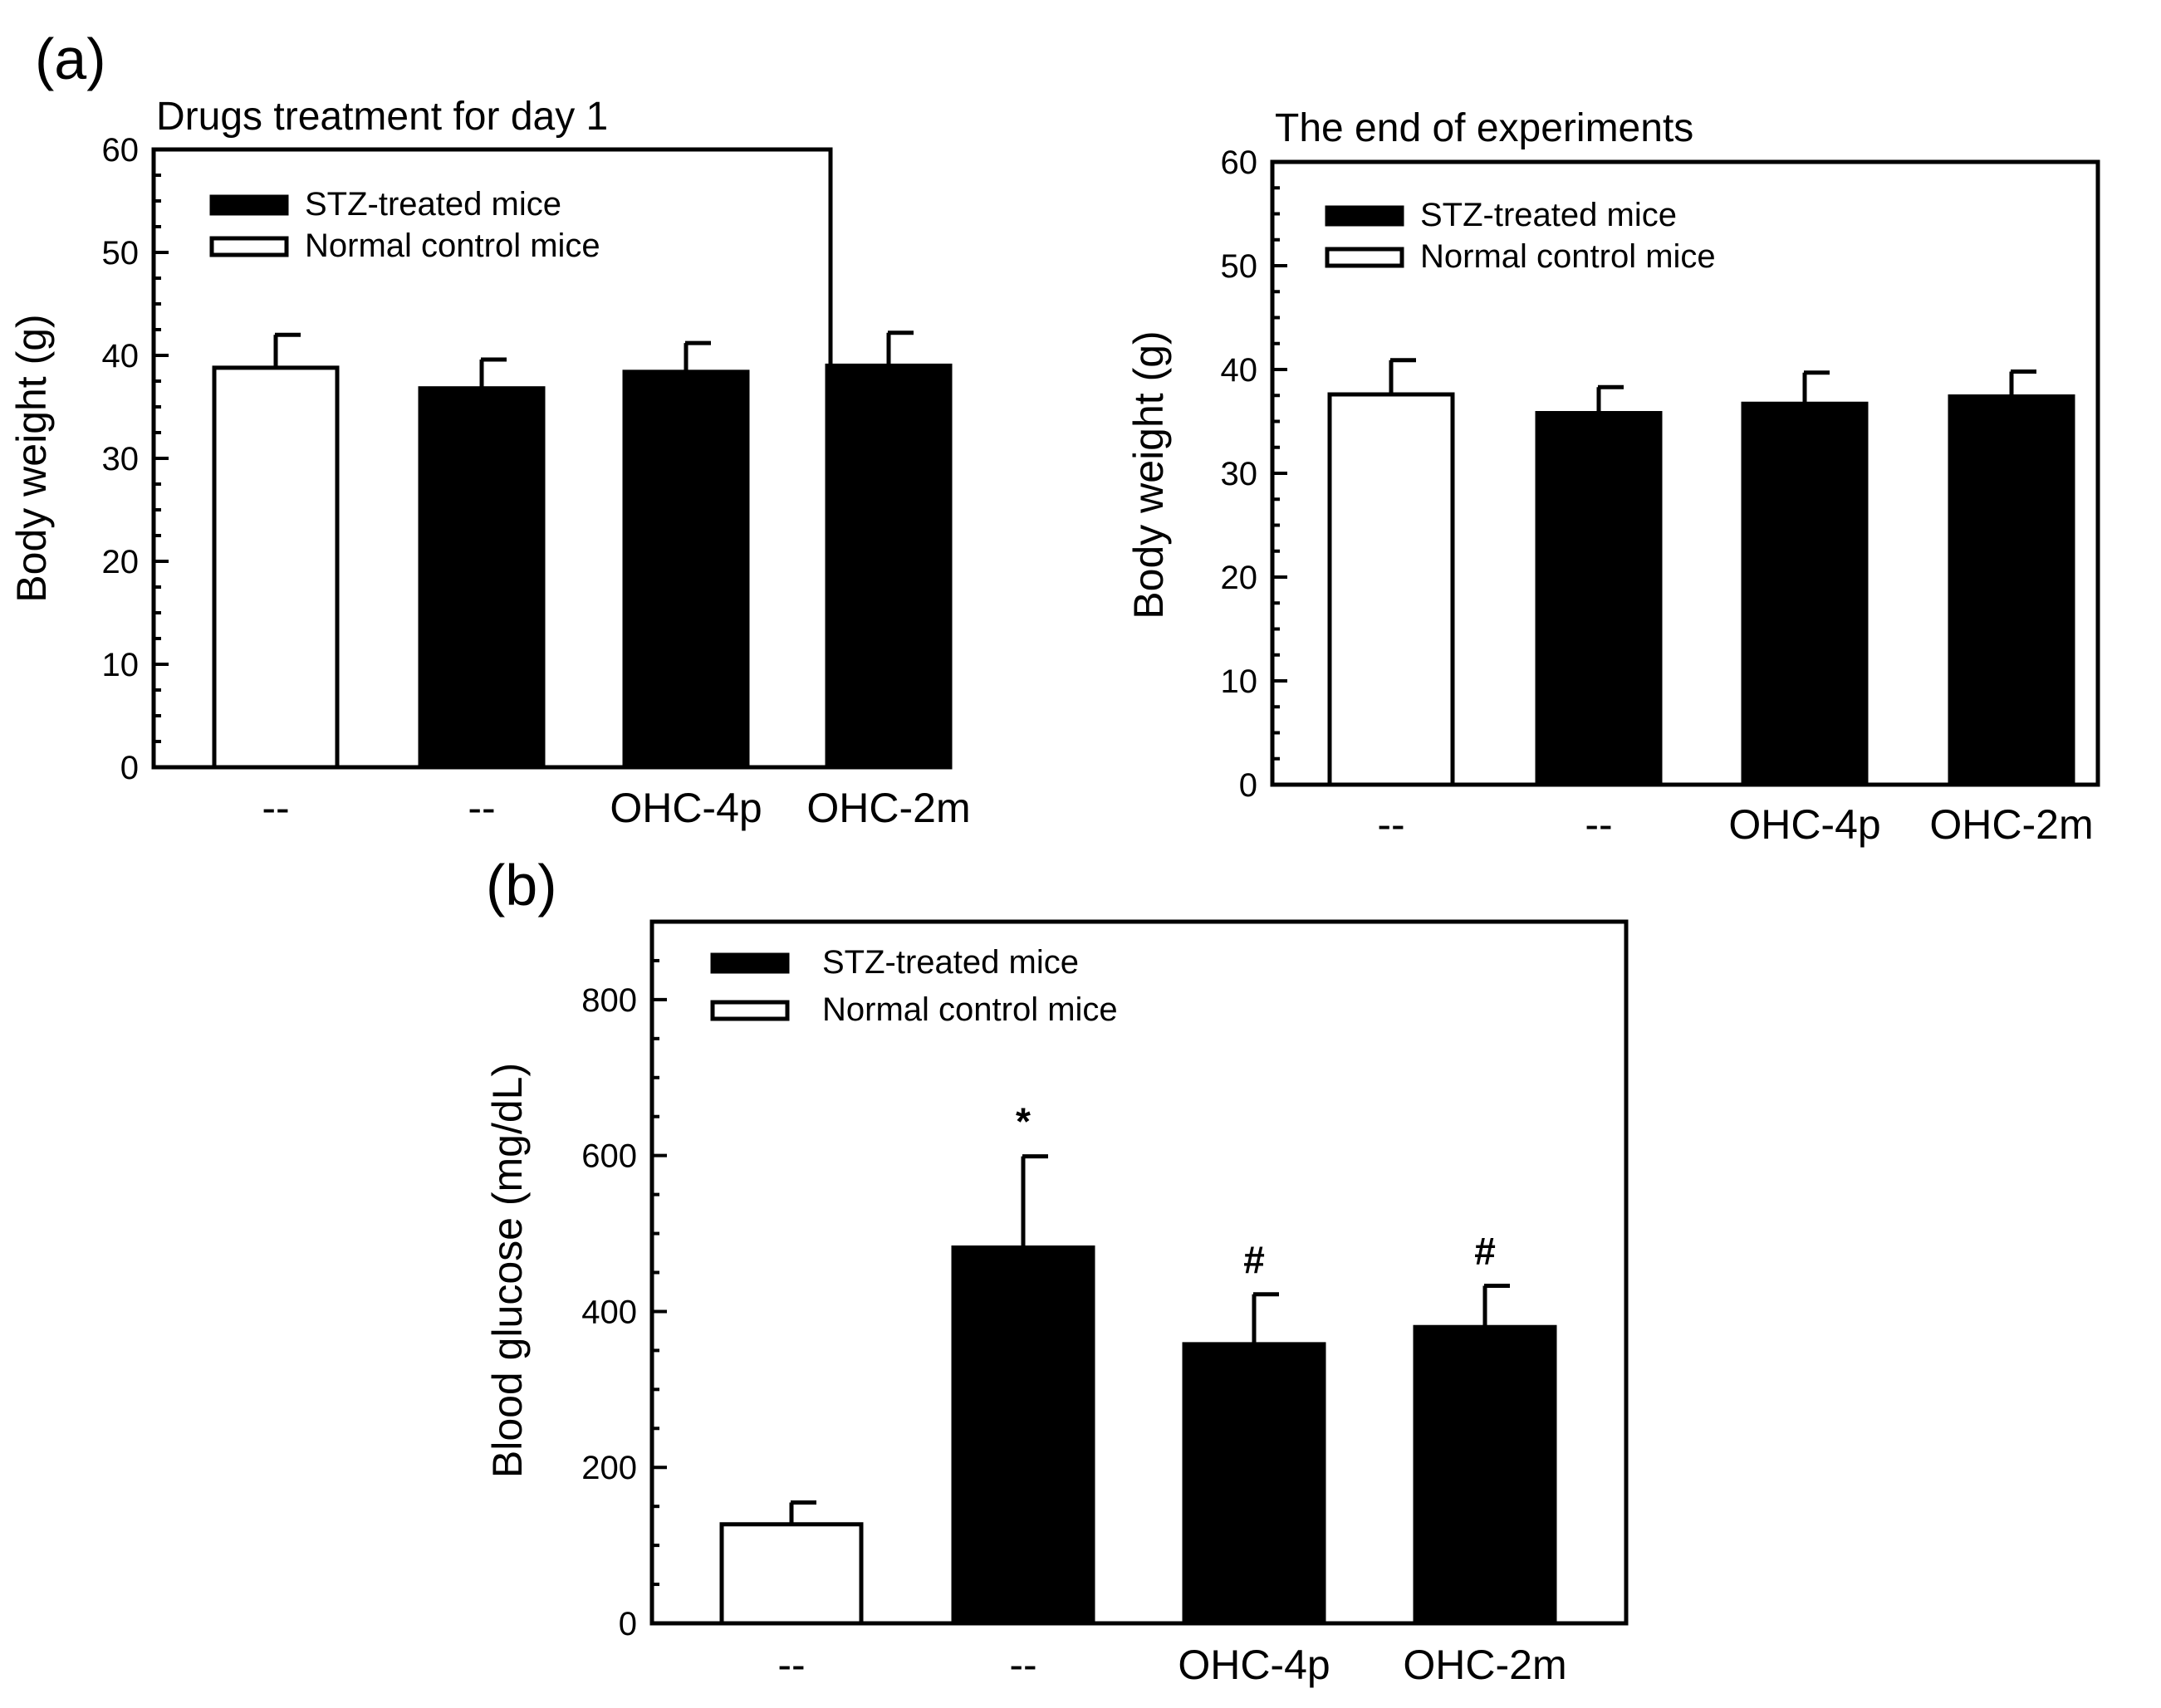 The image size is (2161, 1708). I want to click on chart-title: Drugs treatment for day 1, so click(382, 117).